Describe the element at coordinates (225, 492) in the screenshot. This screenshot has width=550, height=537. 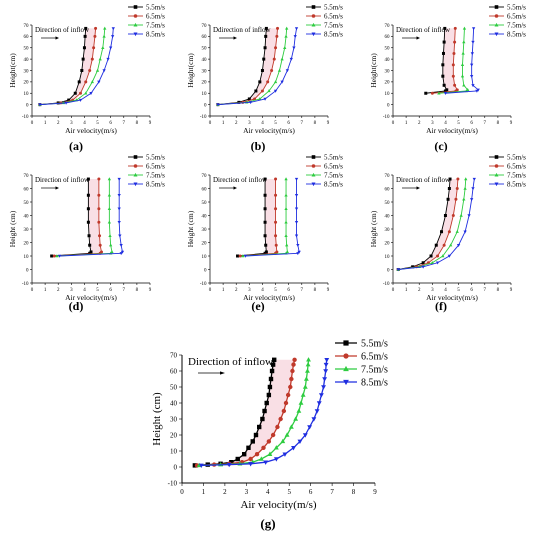
I see `x-tick-label: 2` at that location.